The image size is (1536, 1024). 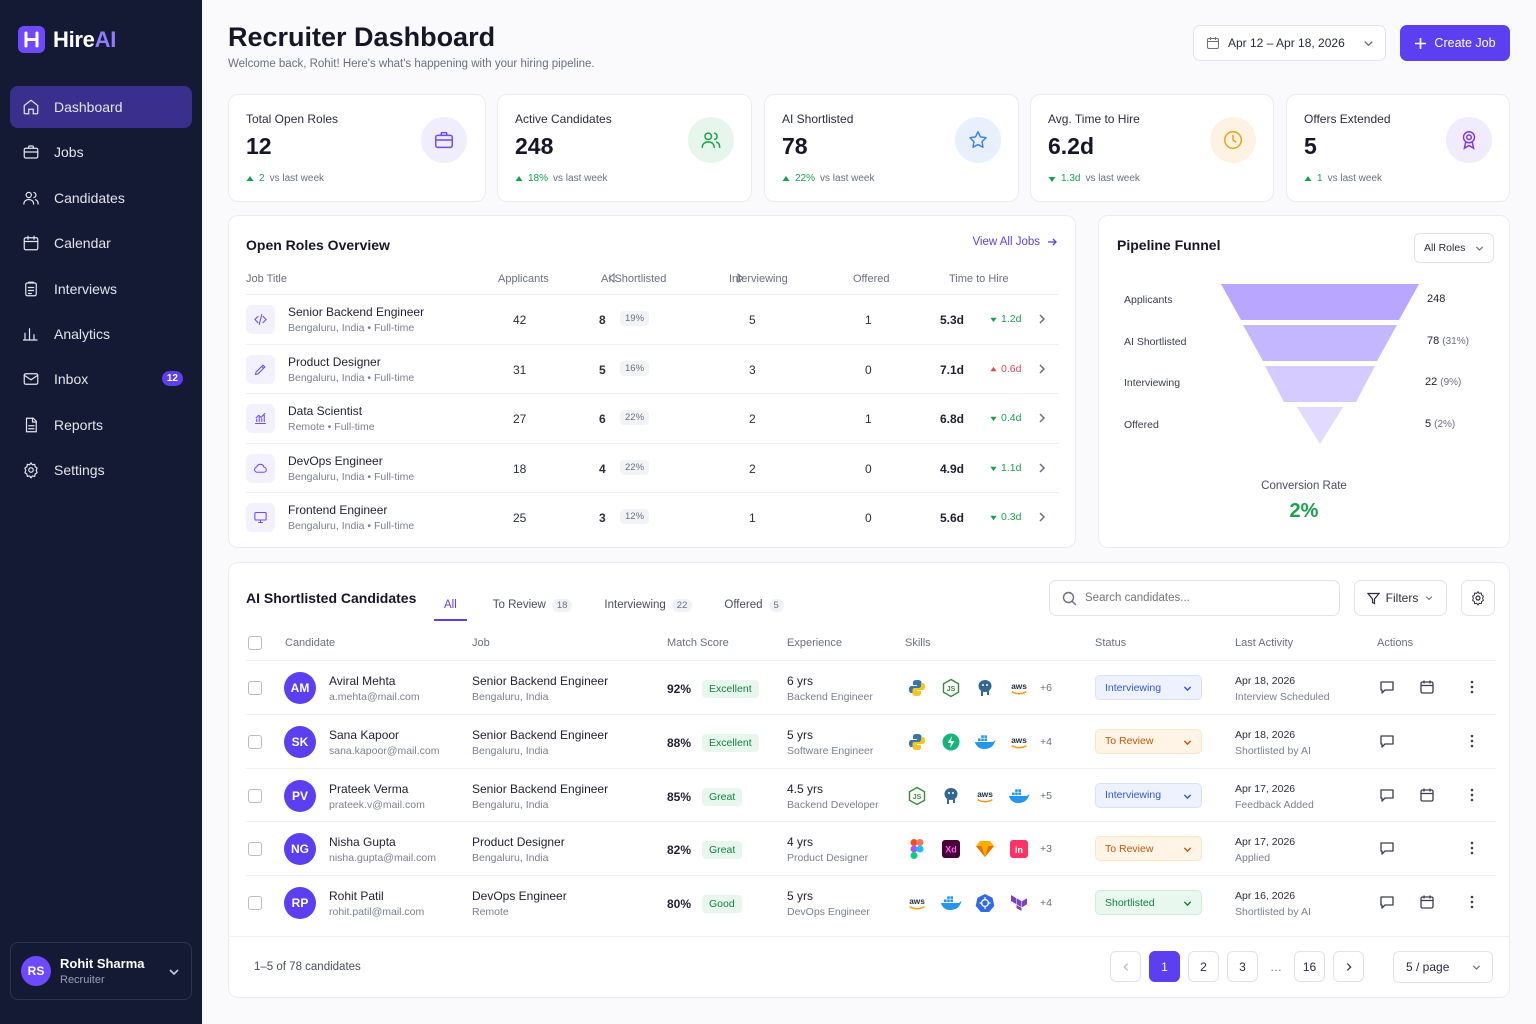 What do you see at coordinates (82, 243) in the screenshot?
I see `sidebar-item-label: Calendar` at bounding box center [82, 243].